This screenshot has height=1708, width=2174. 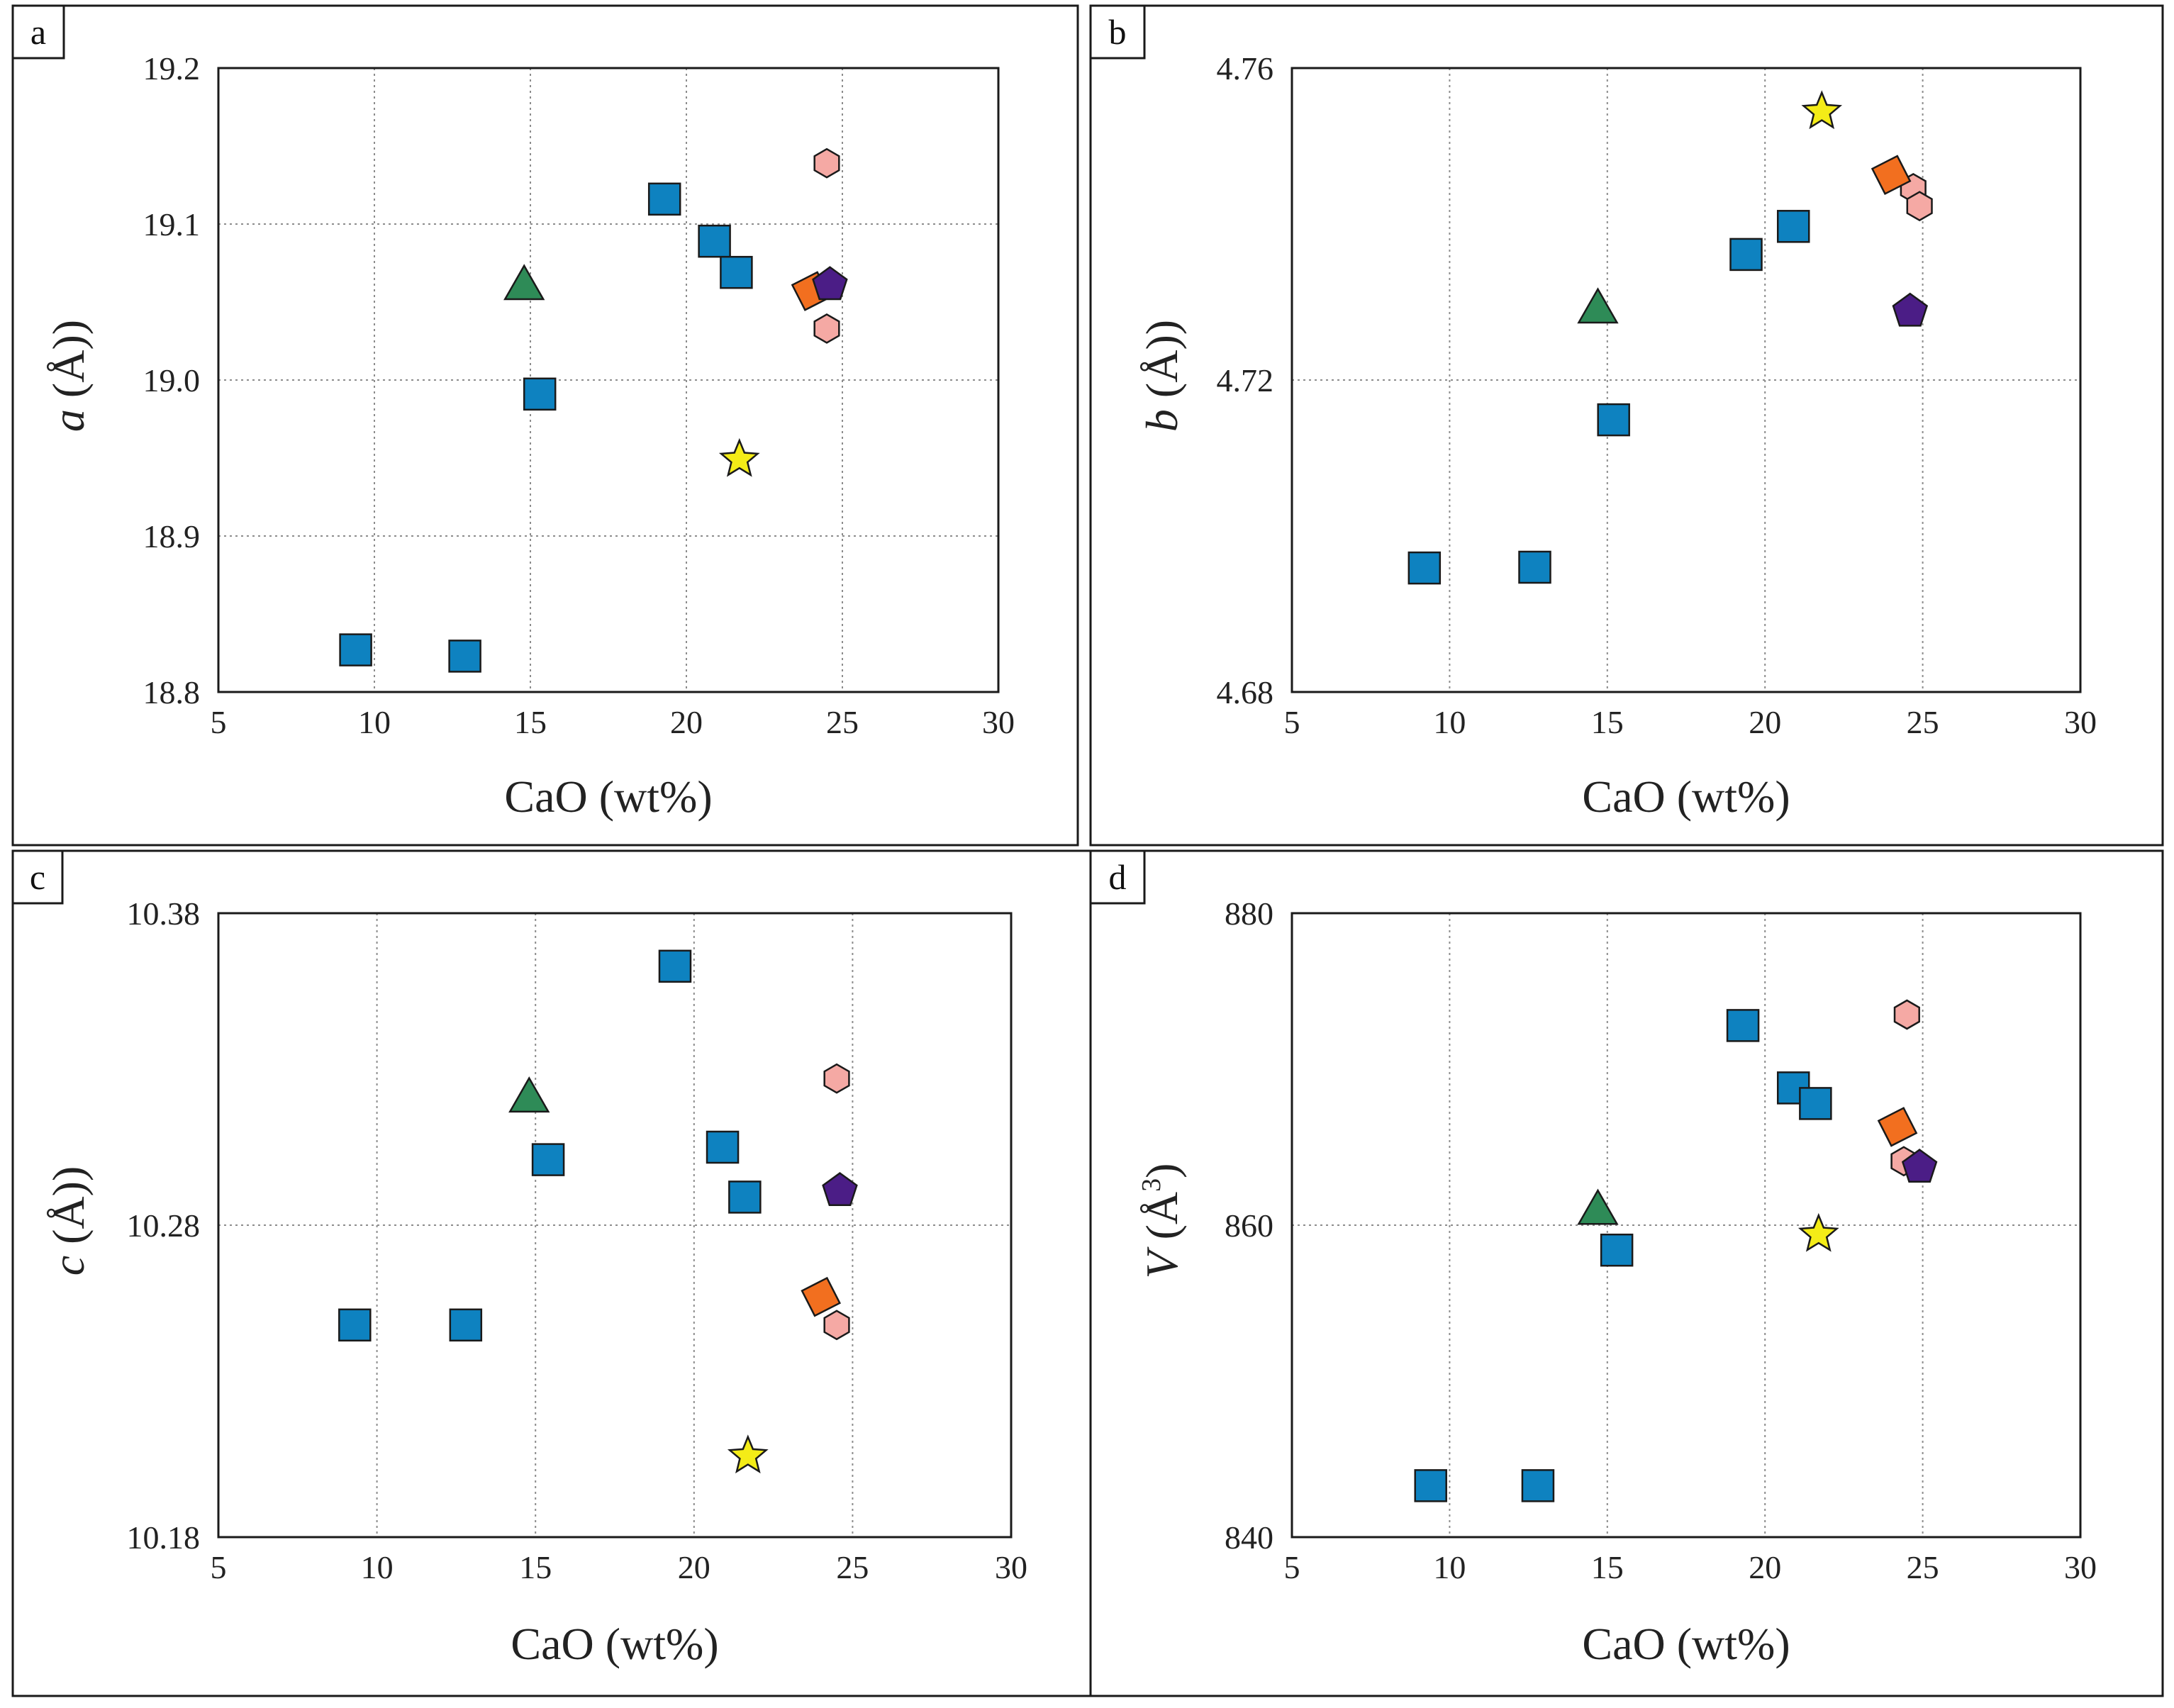 I want to click on y-tick-label: 19.2, so click(x=172, y=68).